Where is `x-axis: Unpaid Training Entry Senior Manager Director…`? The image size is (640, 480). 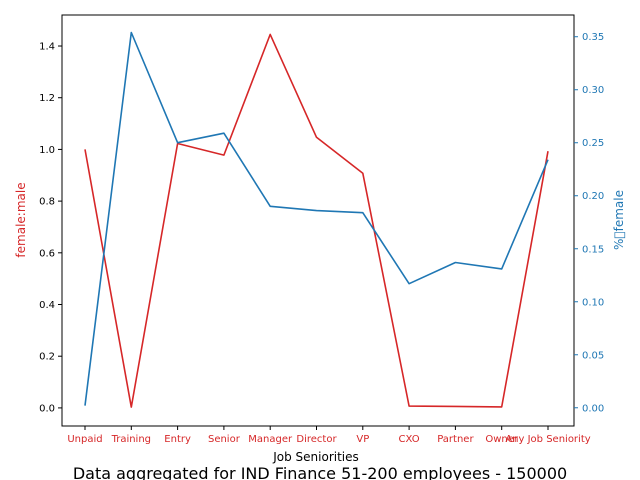 x-axis: Unpaid Training Entry Senior Manager Director… is located at coordinates (329, 435).